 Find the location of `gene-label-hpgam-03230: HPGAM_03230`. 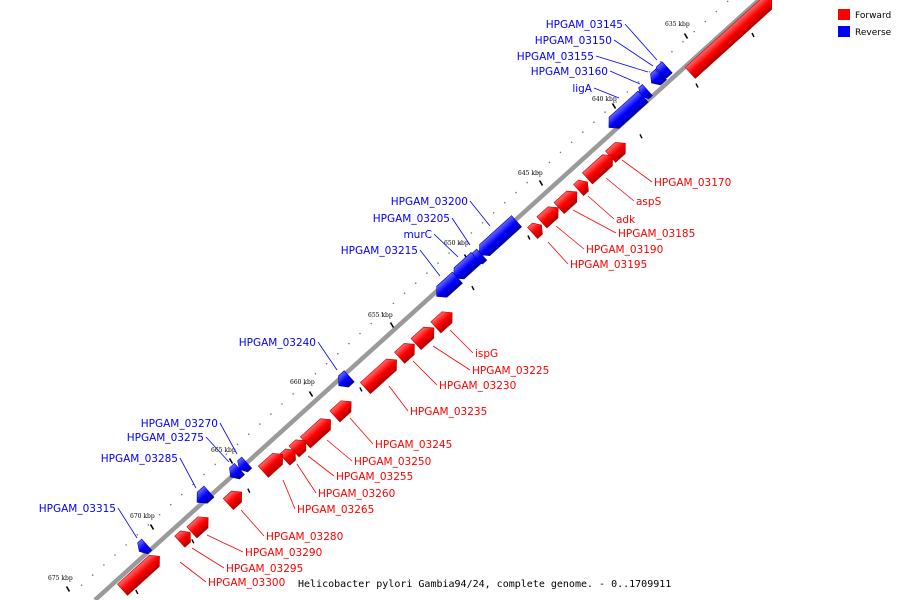

gene-label-hpgam-03230: HPGAM_03230 is located at coordinates (477, 386).